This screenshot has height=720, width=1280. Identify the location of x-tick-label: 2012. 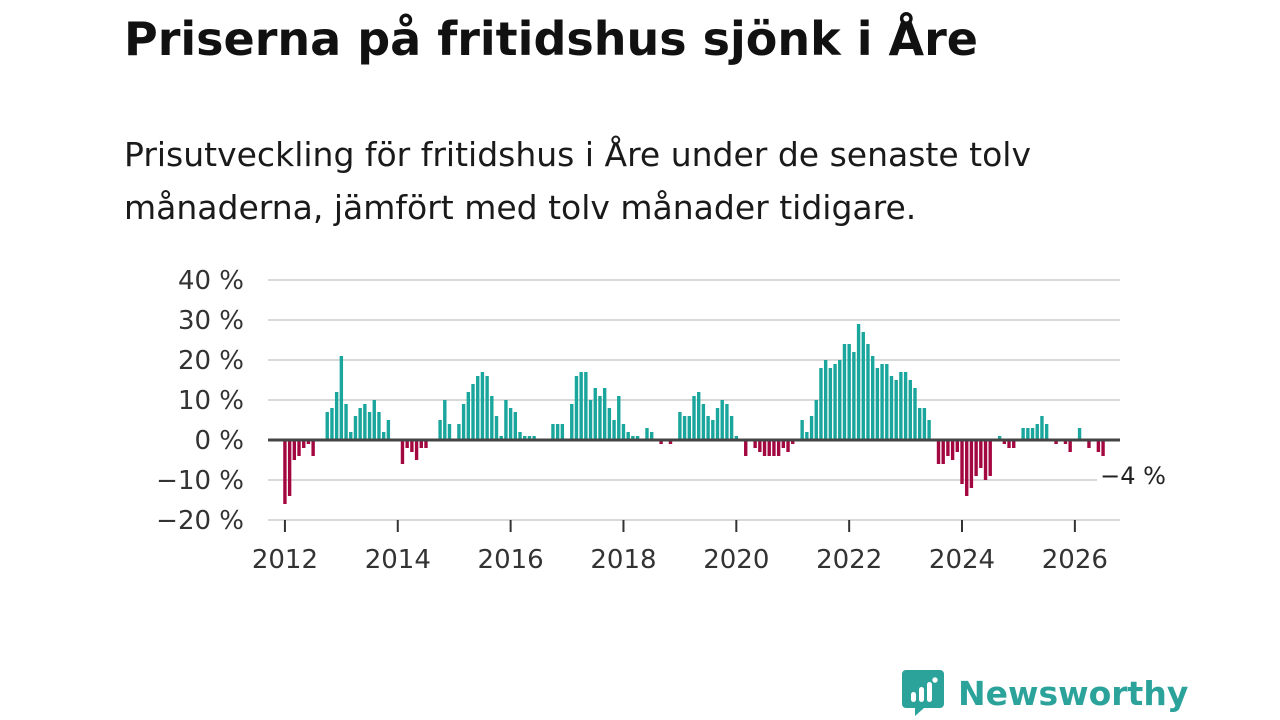
(285, 560).